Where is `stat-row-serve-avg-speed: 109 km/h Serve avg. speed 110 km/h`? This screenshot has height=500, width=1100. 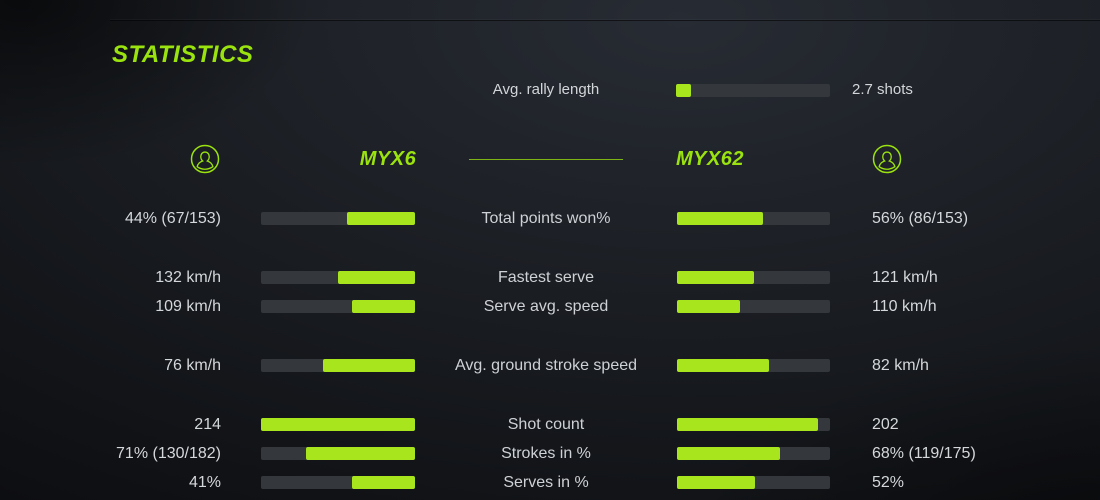 stat-row-serve-avg-speed: 109 km/h Serve avg. speed 110 km/h is located at coordinates (550, 306).